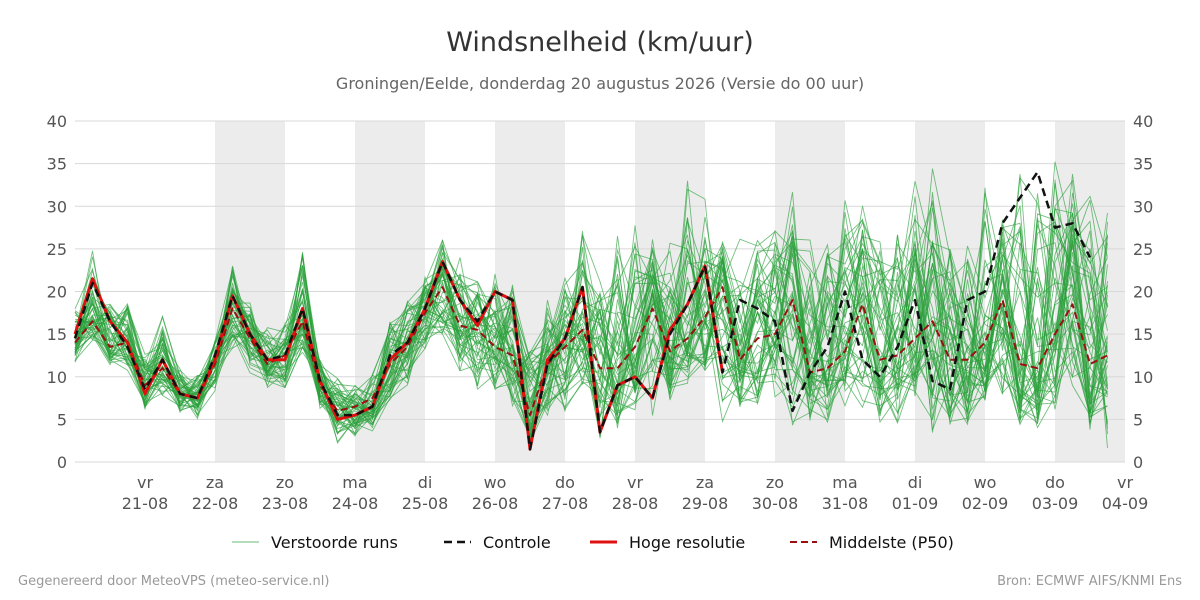  I want to click on y-tick-label: 25, so click(57, 249).